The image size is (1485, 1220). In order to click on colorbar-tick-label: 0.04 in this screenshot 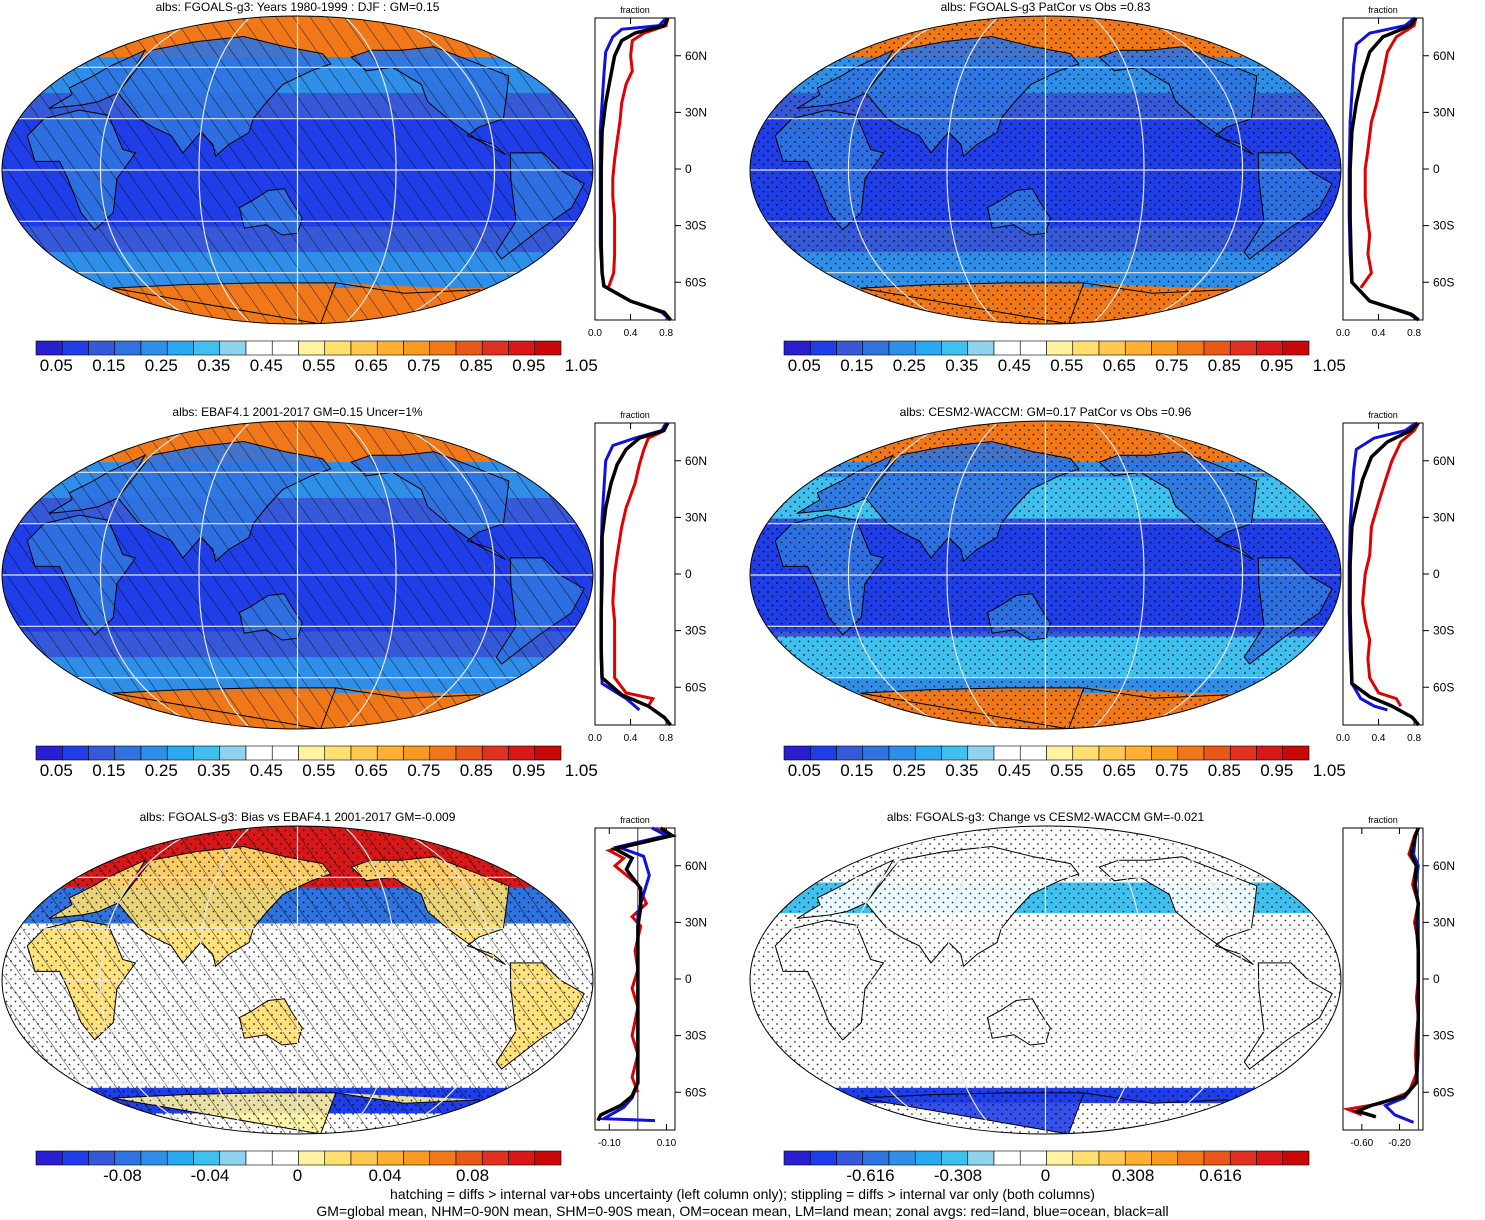, I will do `click(385, 1175)`.